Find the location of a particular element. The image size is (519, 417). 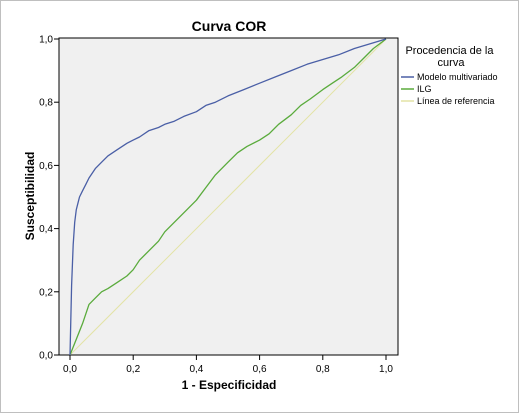

y-tick-label: 0,2 is located at coordinates (46, 292).